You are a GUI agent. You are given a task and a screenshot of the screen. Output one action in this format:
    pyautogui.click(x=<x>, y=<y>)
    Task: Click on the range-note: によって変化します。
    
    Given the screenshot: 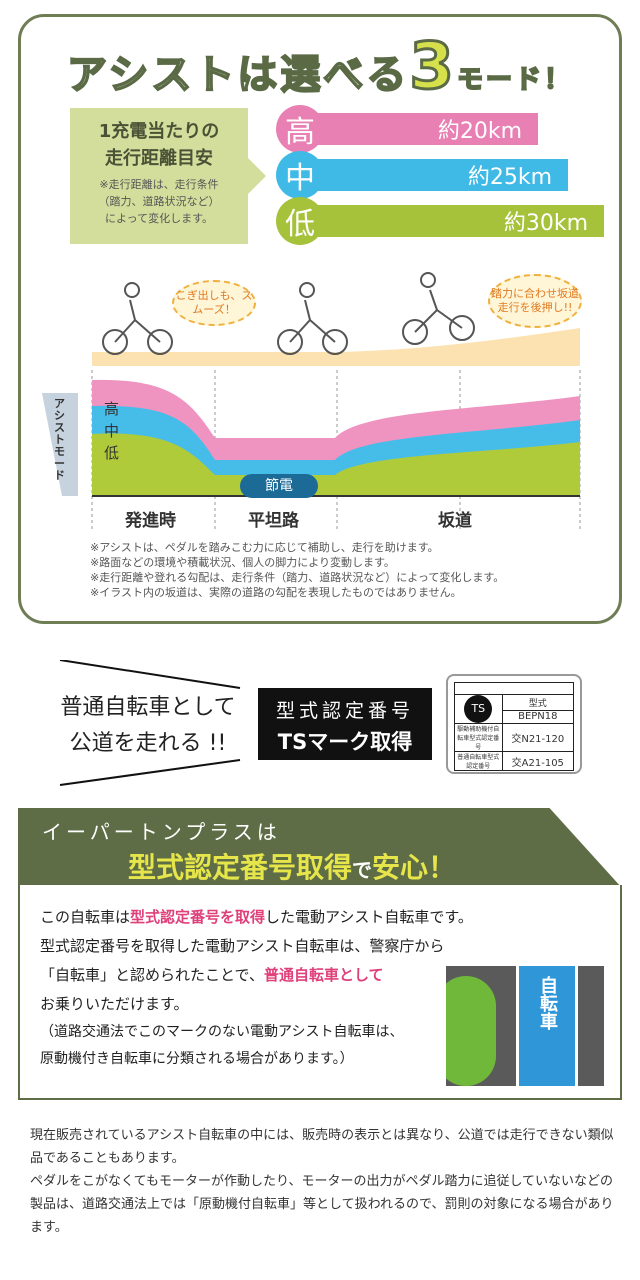 What is the action you would take?
    pyautogui.click(x=159, y=218)
    